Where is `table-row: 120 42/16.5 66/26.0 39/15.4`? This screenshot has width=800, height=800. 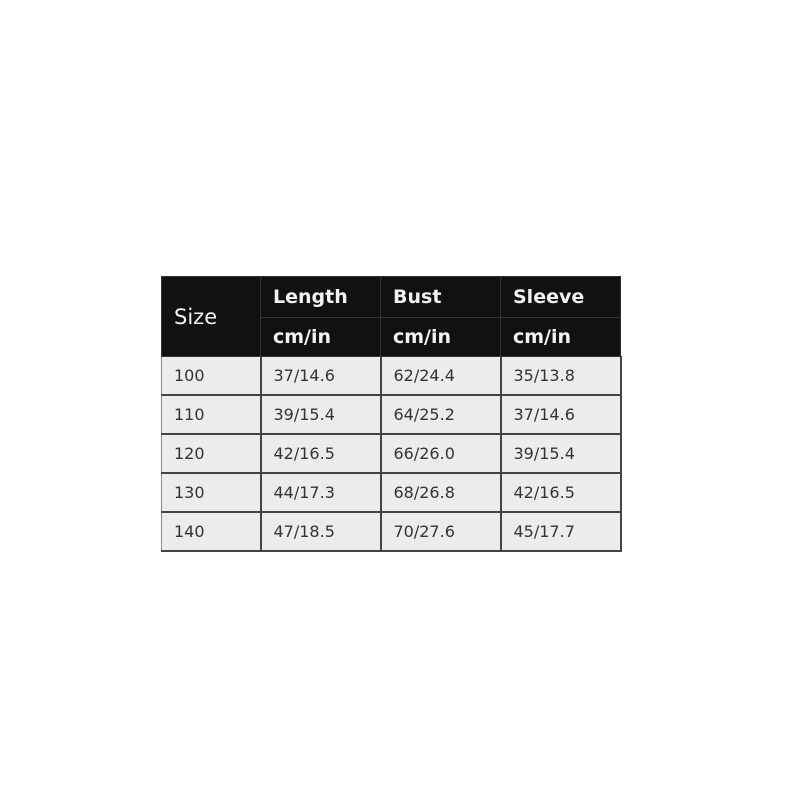
table-row: 120 42/16.5 66/26.0 39/15.4 is located at coordinates (391, 453).